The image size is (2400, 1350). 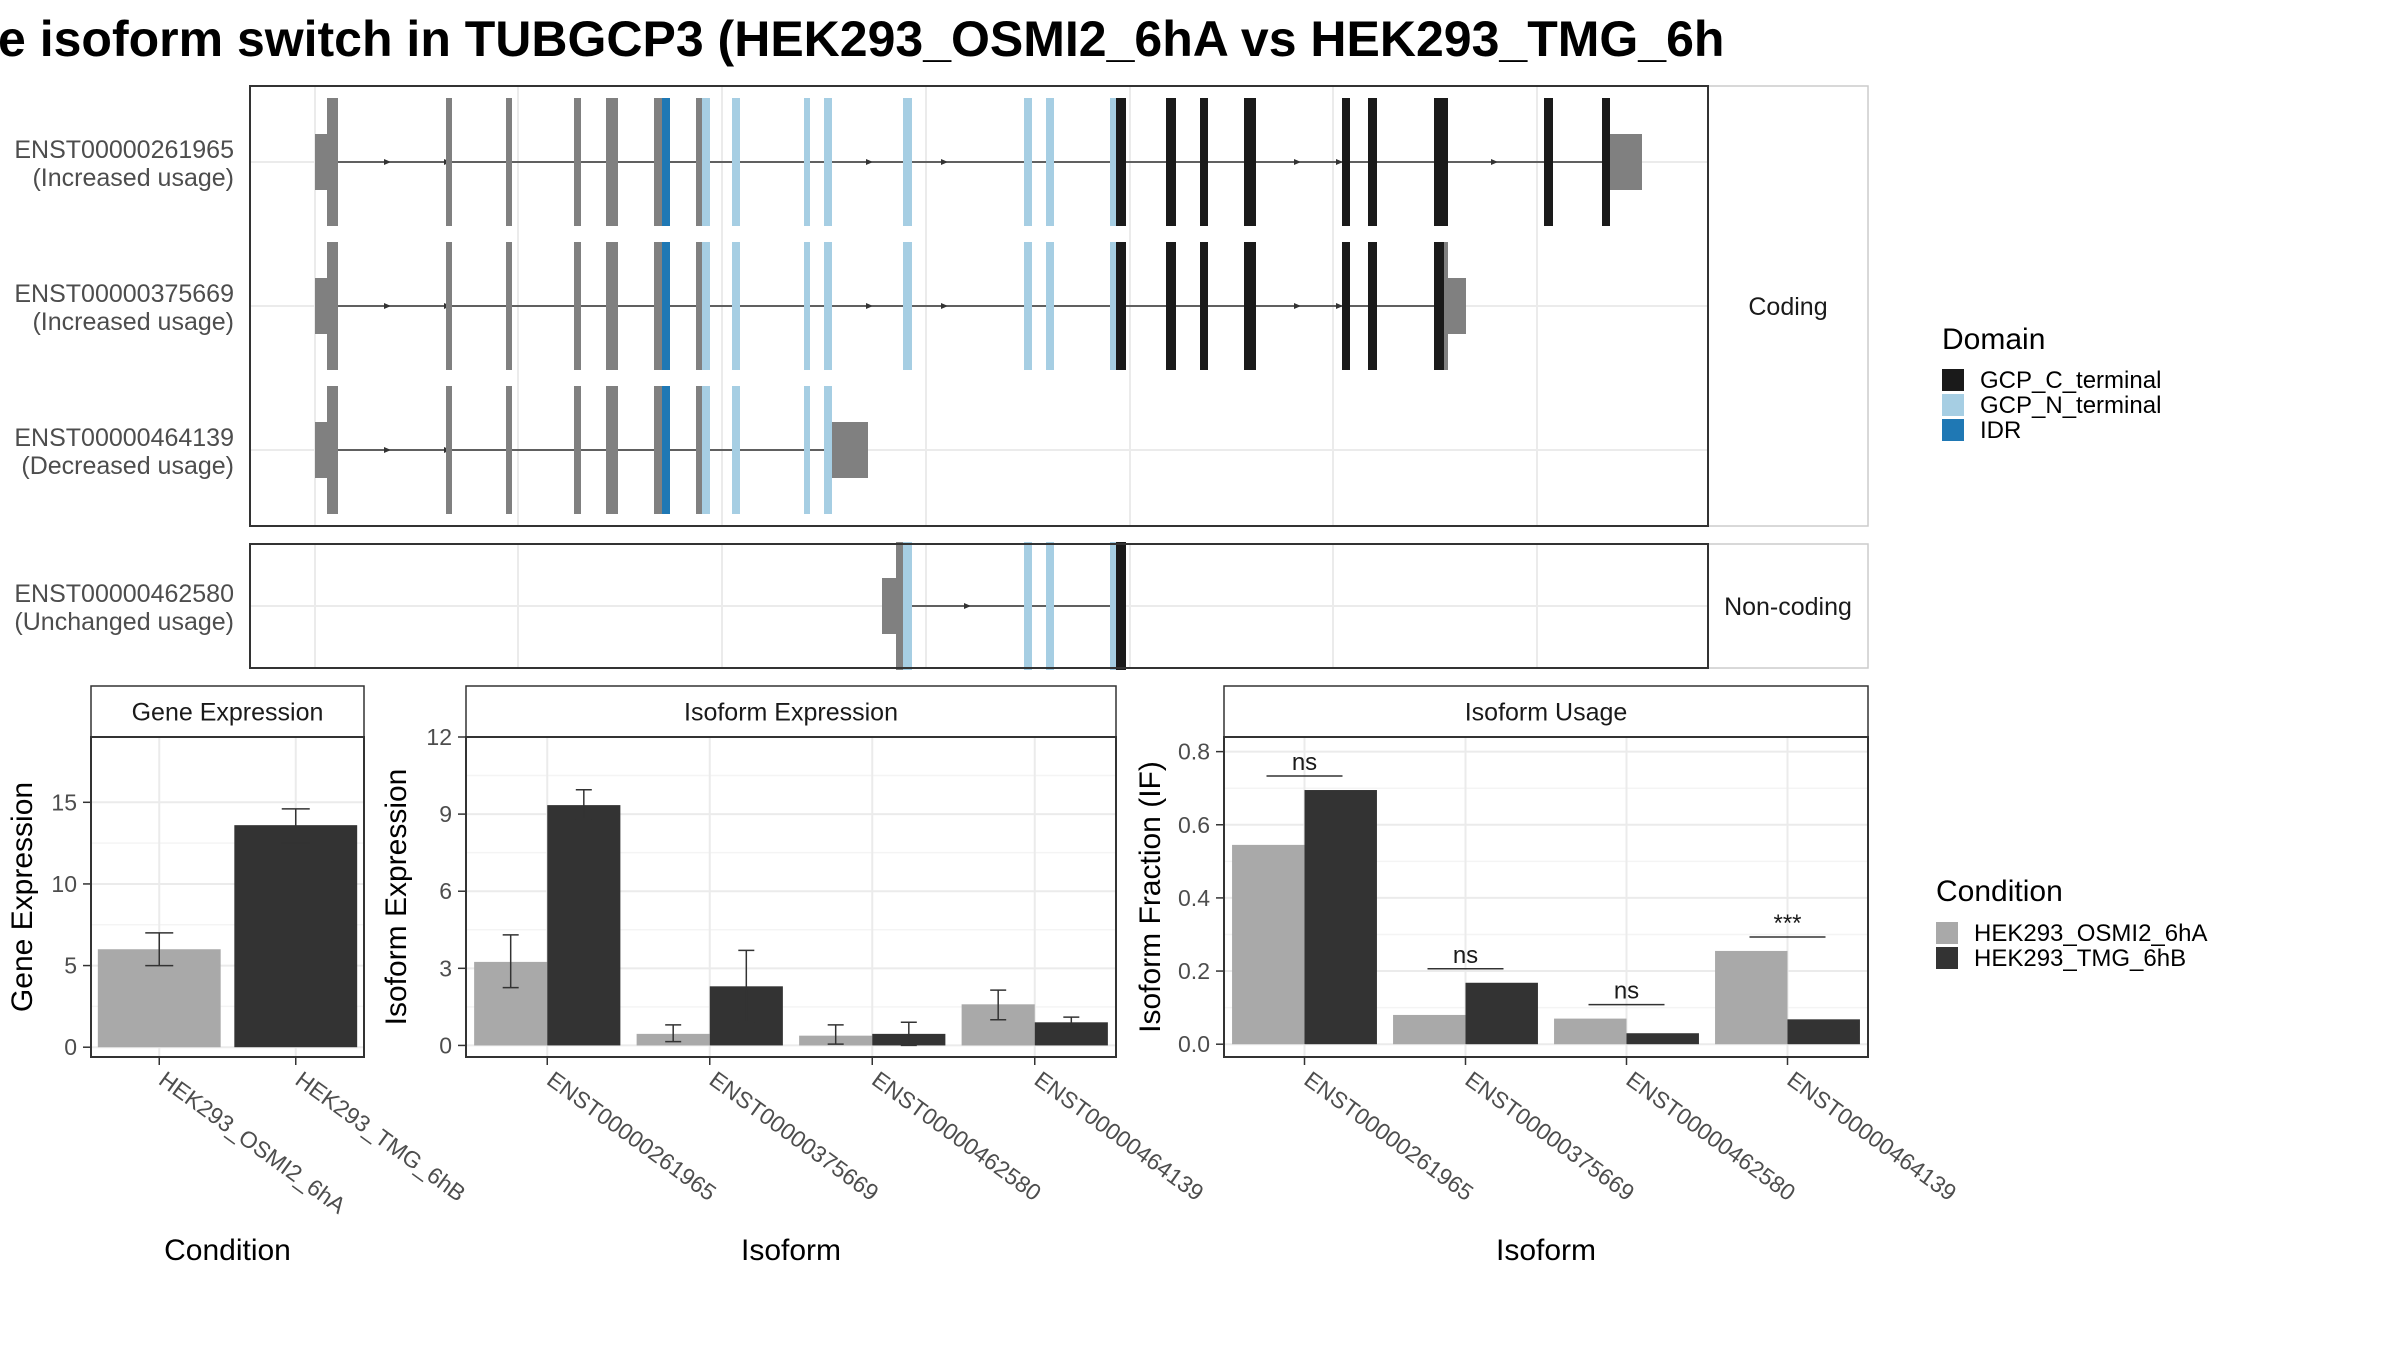 What do you see at coordinates (124, 150) in the screenshot?
I see `isoform-label: ENST00000261965` at bounding box center [124, 150].